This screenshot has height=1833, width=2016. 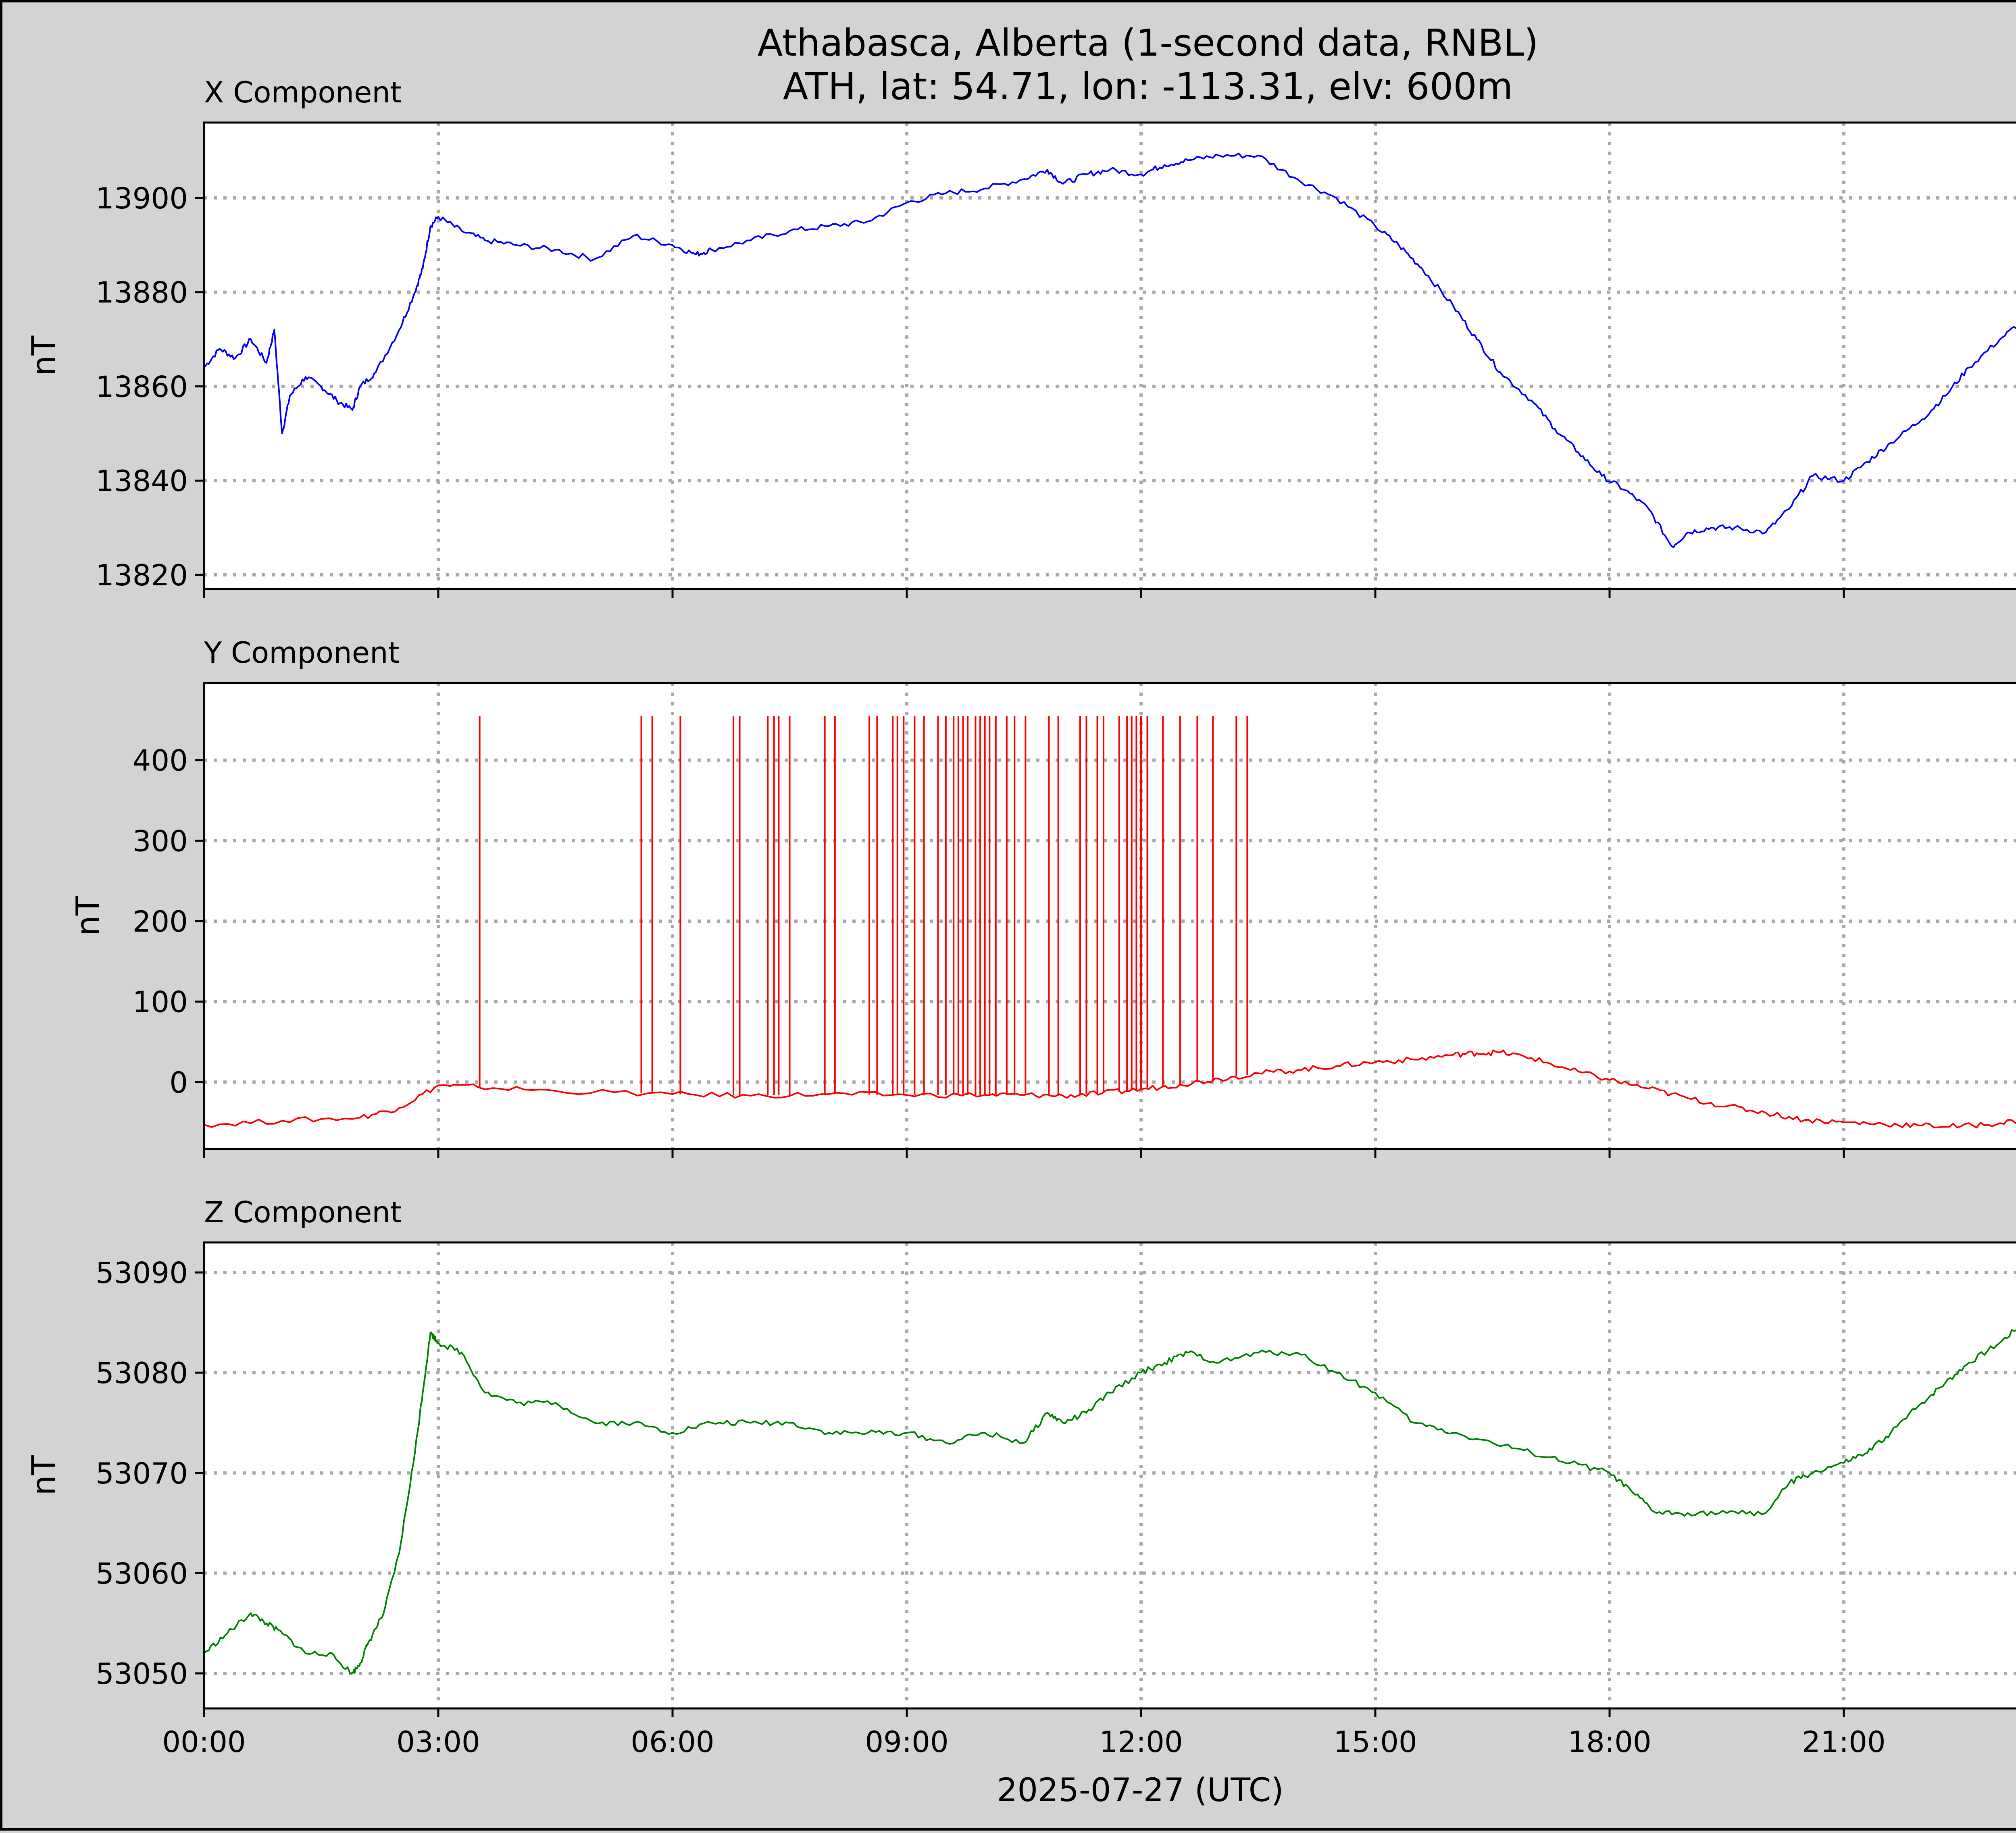 What do you see at coordinates (907, 1742) in the screenshot?
I see `x-tick-label: 09:00` at bounding box center [907, 1742].